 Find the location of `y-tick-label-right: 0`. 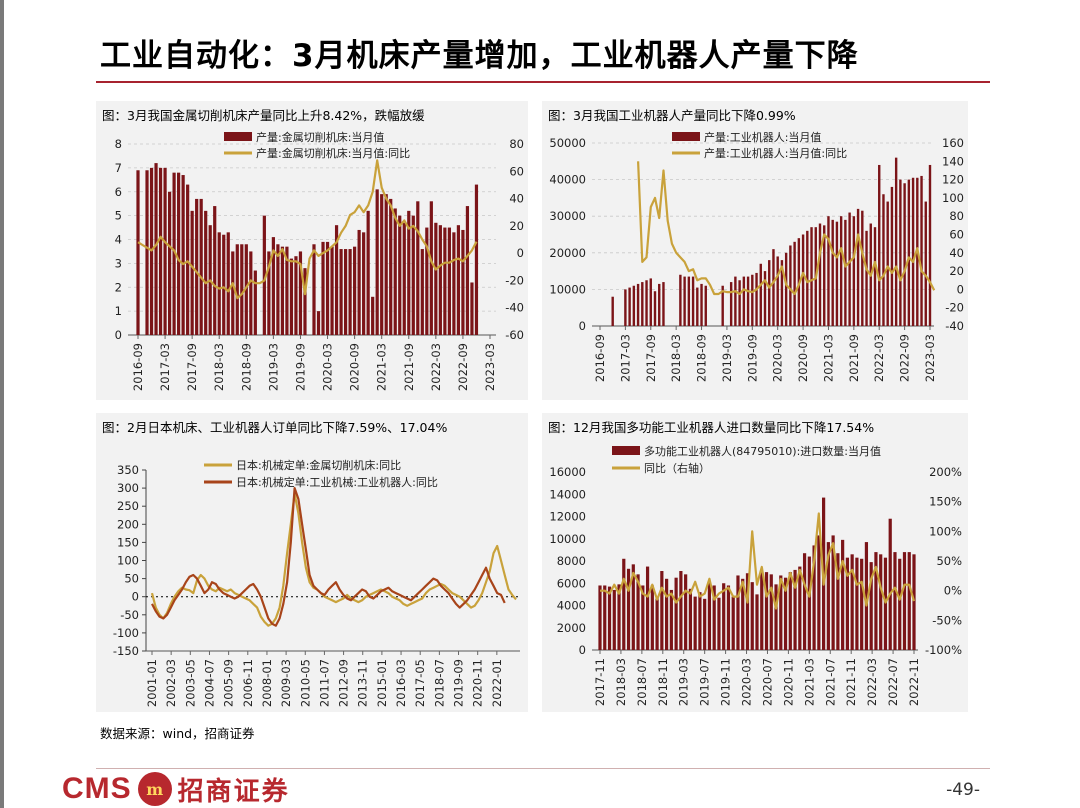

y-tick-label-right: 0 is located at coordinates (960, 289).